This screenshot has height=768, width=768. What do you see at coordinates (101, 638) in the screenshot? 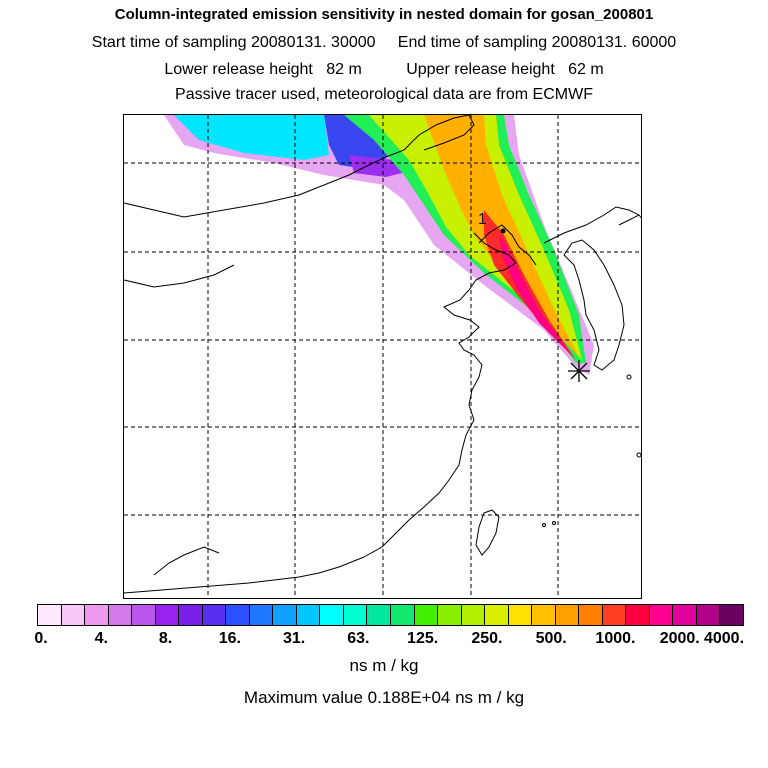
I see `colorbar-tick-label: 4.` at bounding box center [101, 638].